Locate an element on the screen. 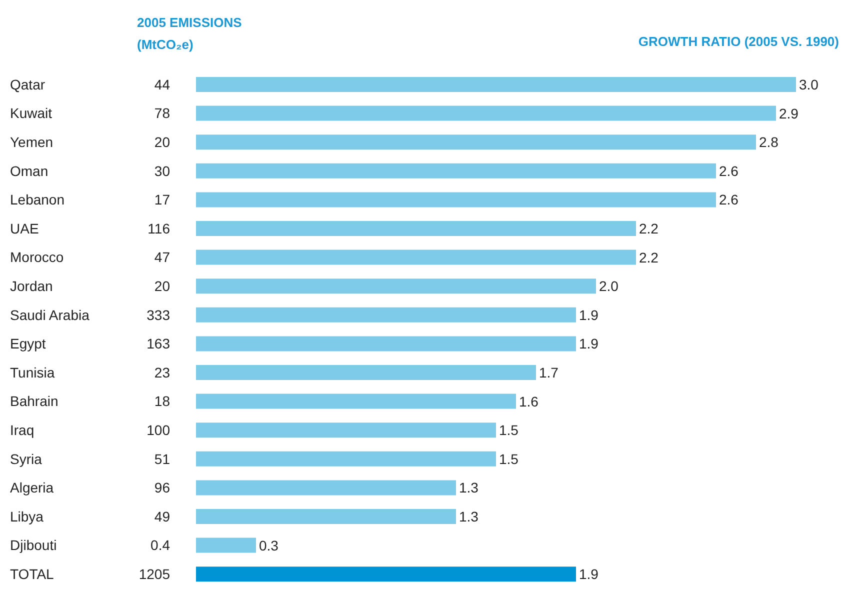 The width and height of the screenshot is (841, 593). data-label: 333 is located at coordinates (158, 314).